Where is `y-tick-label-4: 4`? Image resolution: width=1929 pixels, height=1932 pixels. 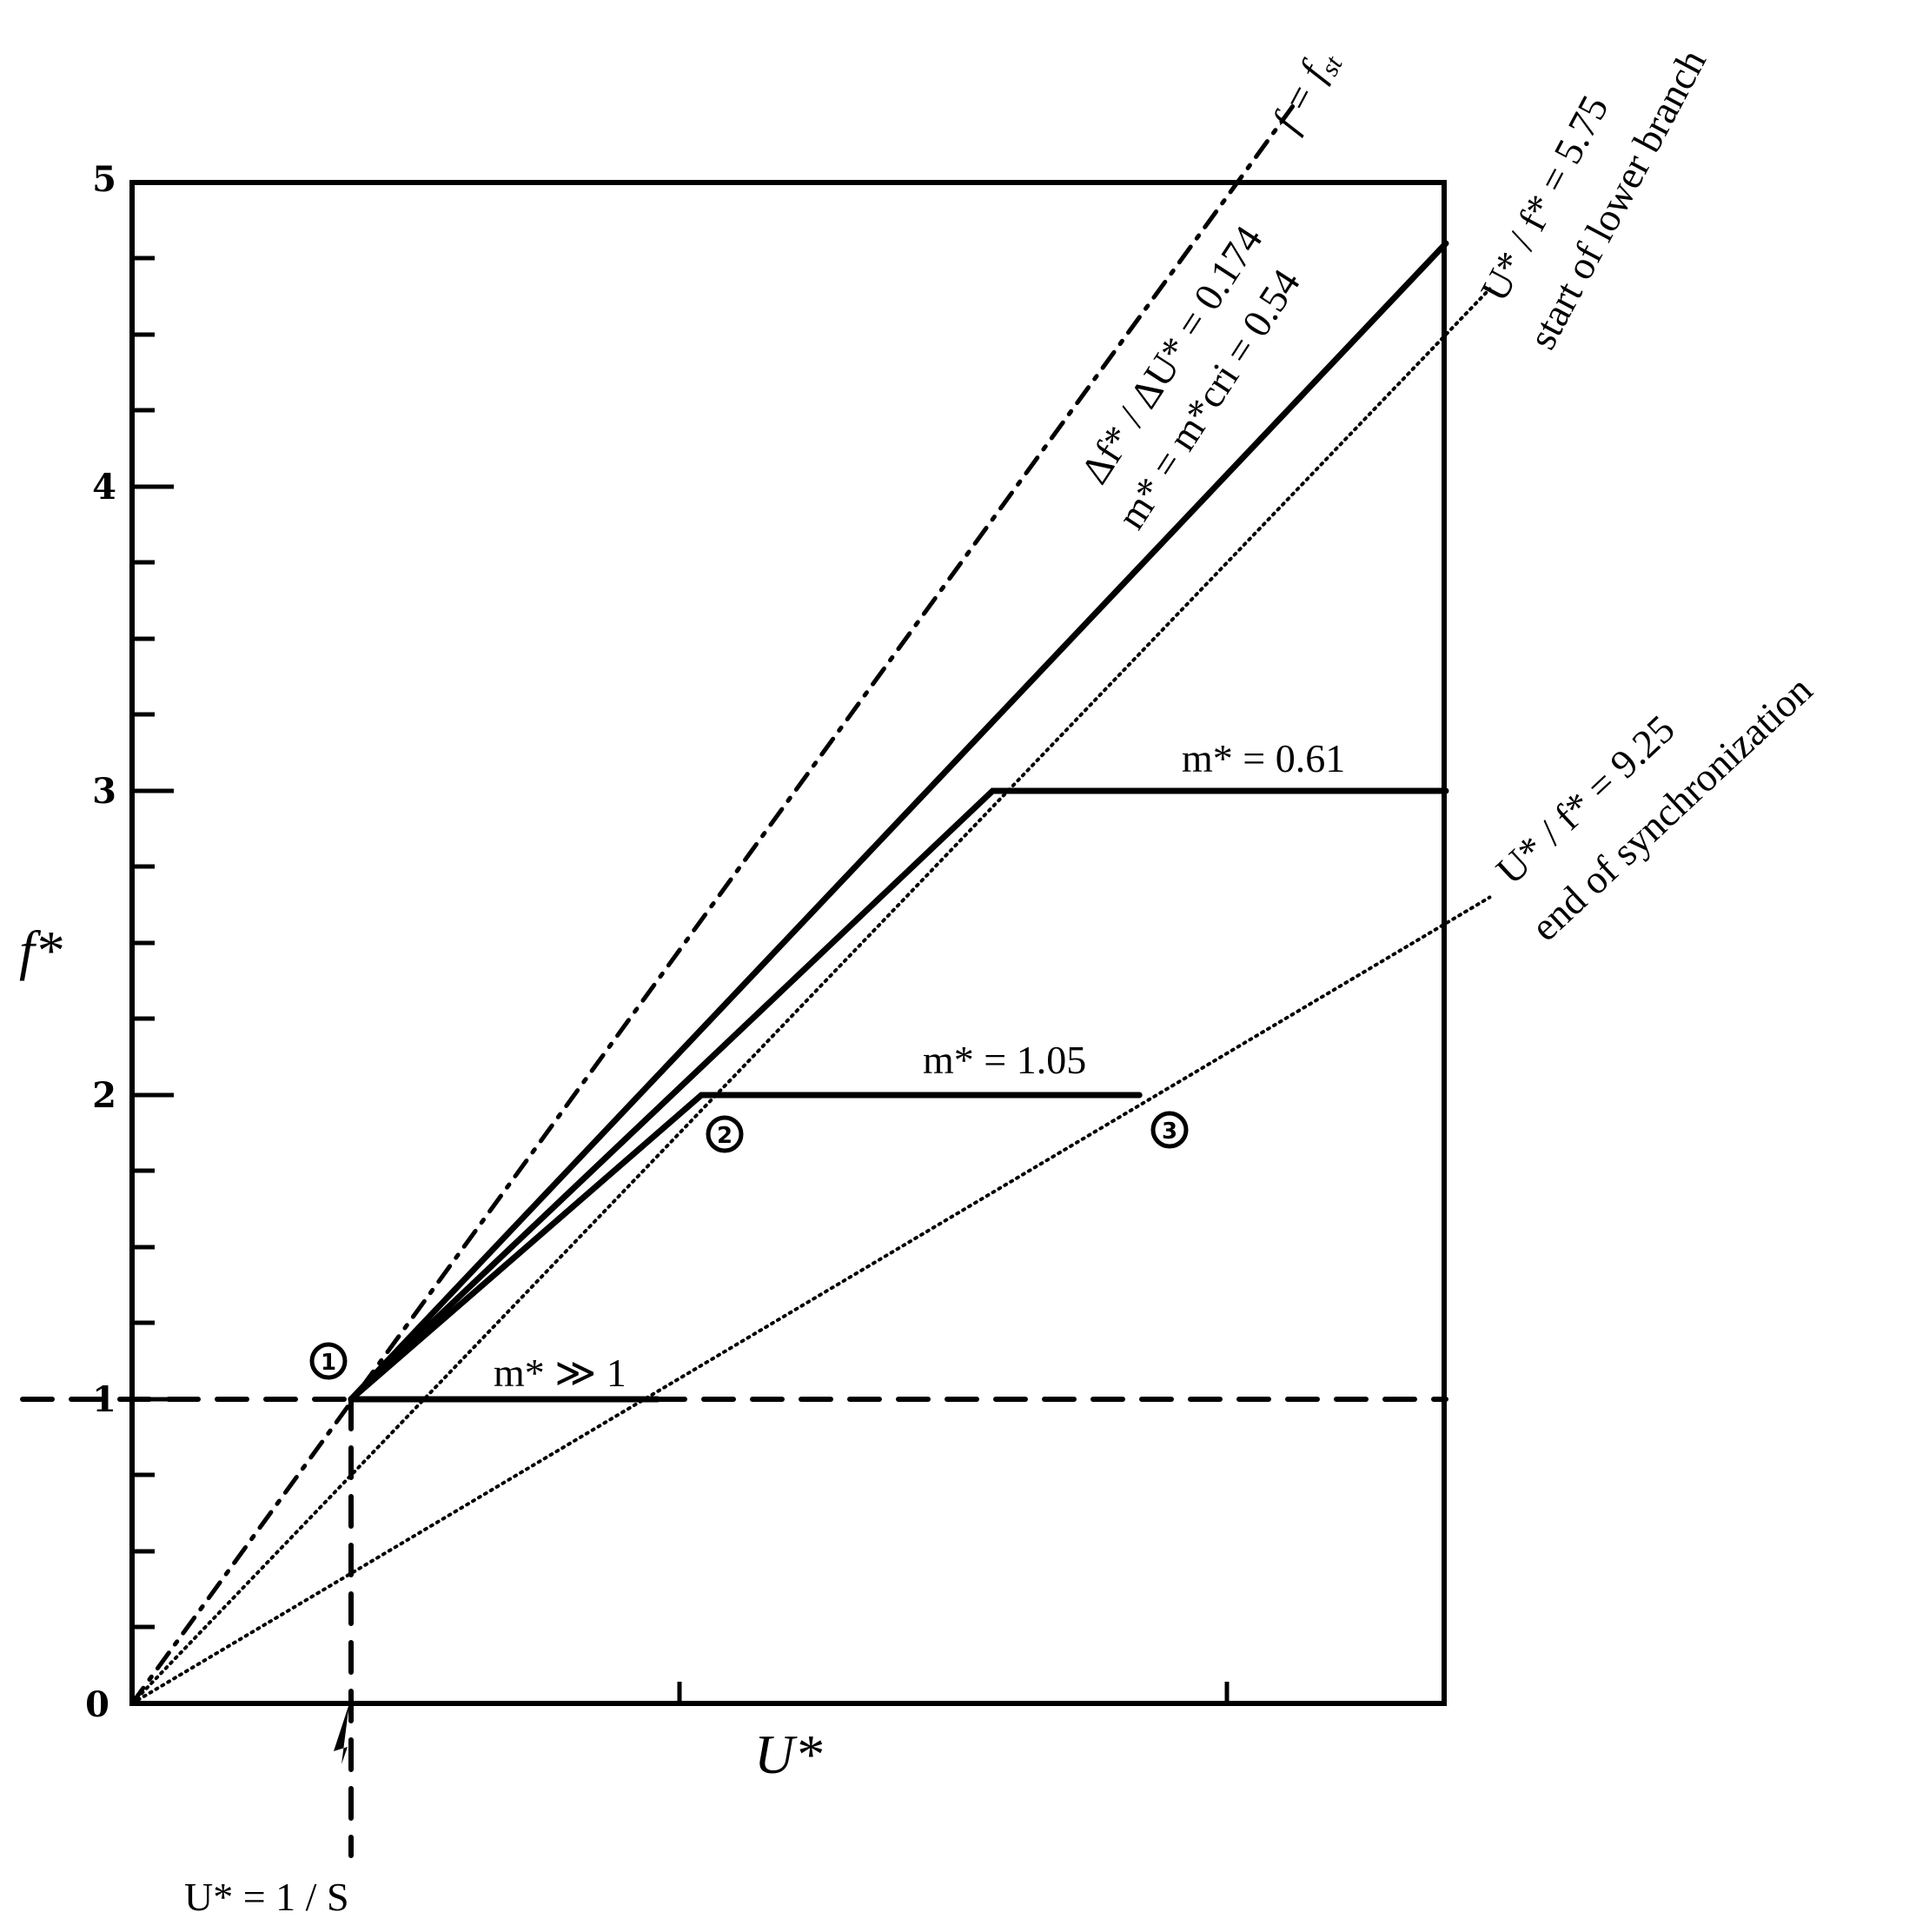 y-tick-label-4: 4 is located at coordinates (104, 487).